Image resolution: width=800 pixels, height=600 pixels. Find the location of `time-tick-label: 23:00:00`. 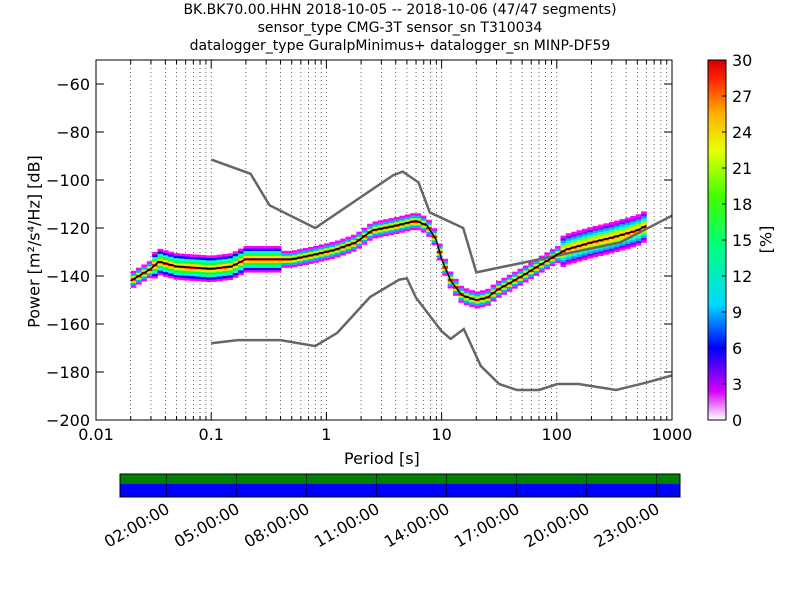

time-tick-label: 23:00:00 is located at coordinates (627, 525).